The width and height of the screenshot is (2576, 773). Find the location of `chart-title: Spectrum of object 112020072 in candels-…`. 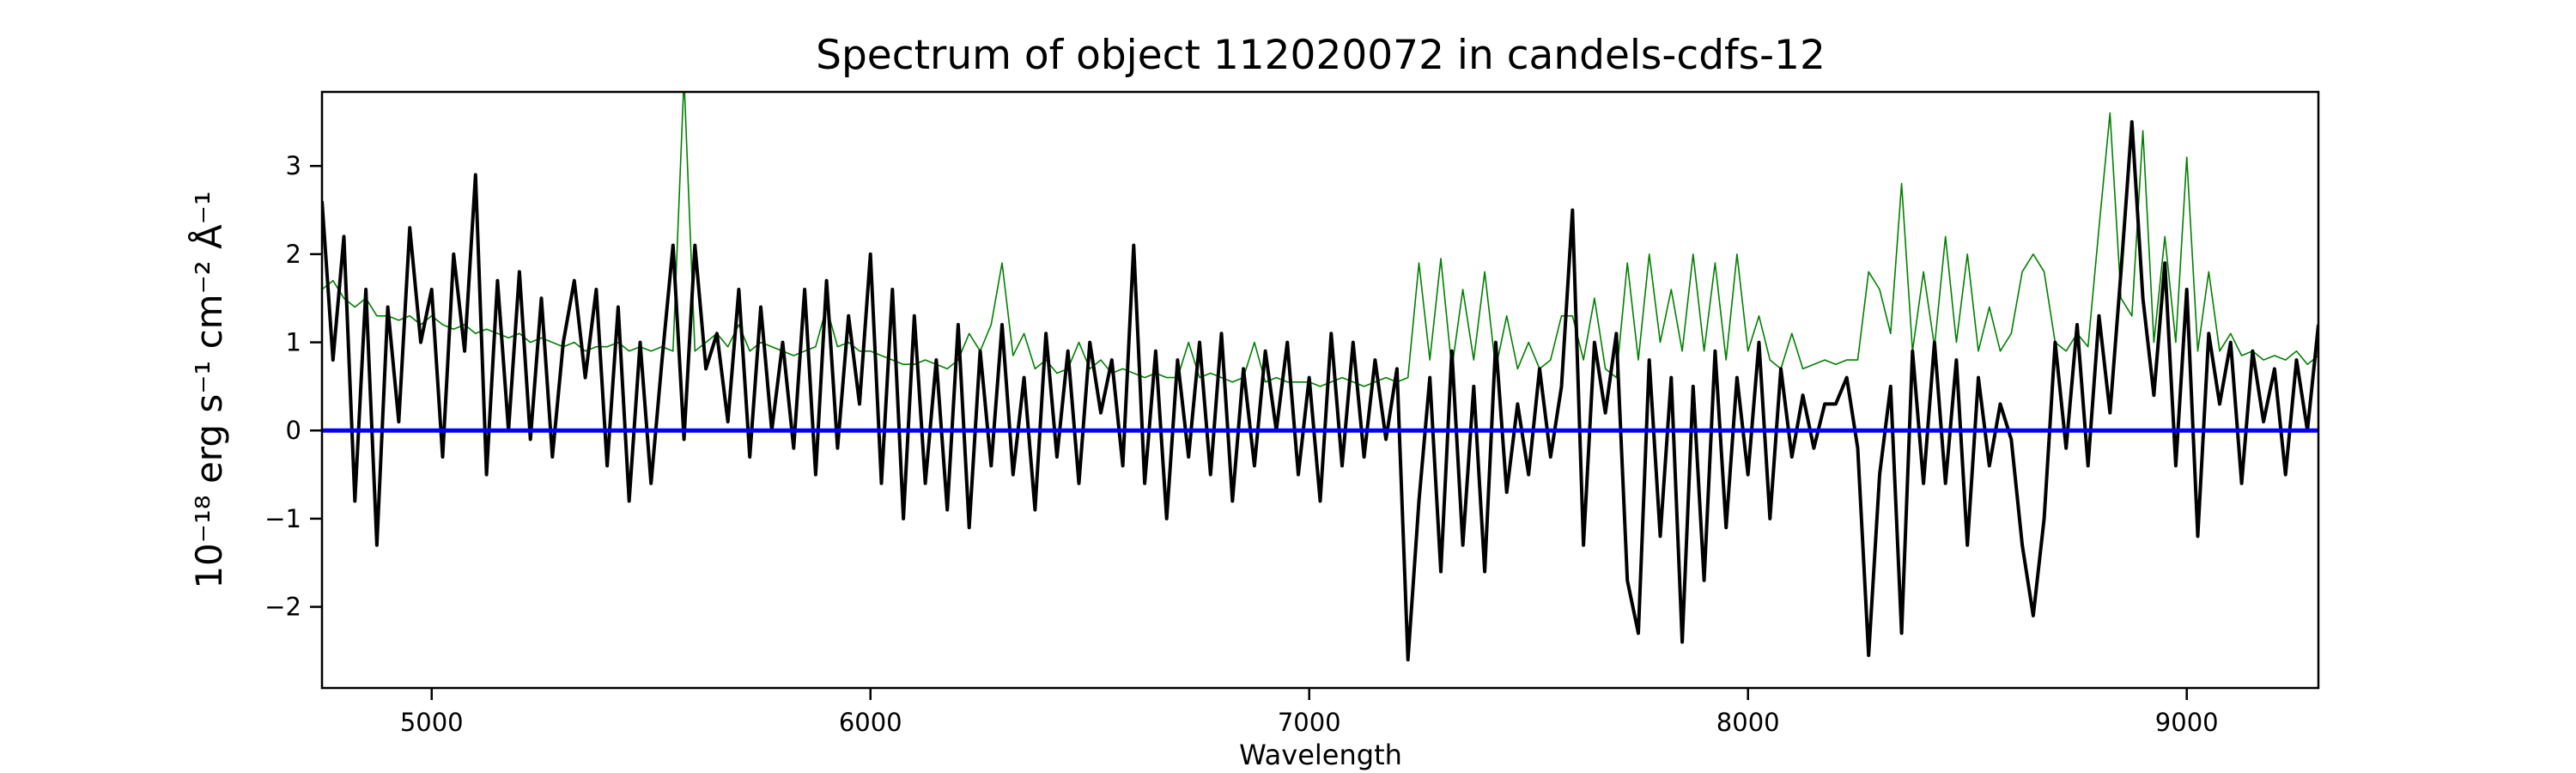

chart-title: Spectrum of object 112020072 in candels-… is located at coordinates (1321, 55).